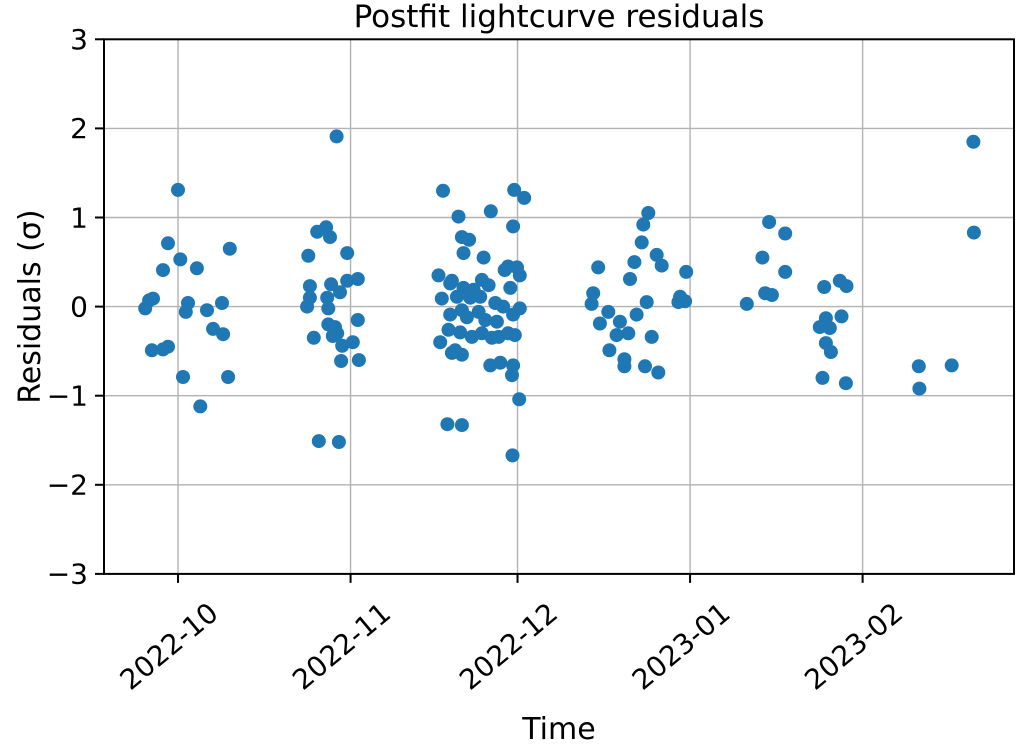  Describe the element at coordinates (79, 39) in the screenshot. I see `y-tick-label: 3` at that location.